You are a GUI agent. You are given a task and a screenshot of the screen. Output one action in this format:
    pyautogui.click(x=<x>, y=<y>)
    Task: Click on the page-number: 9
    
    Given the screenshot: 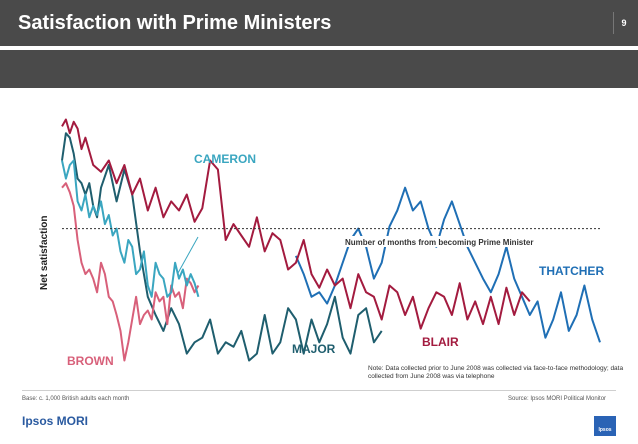 What is the action you would take?
    pyautogui.click(x=623, y=23)
    